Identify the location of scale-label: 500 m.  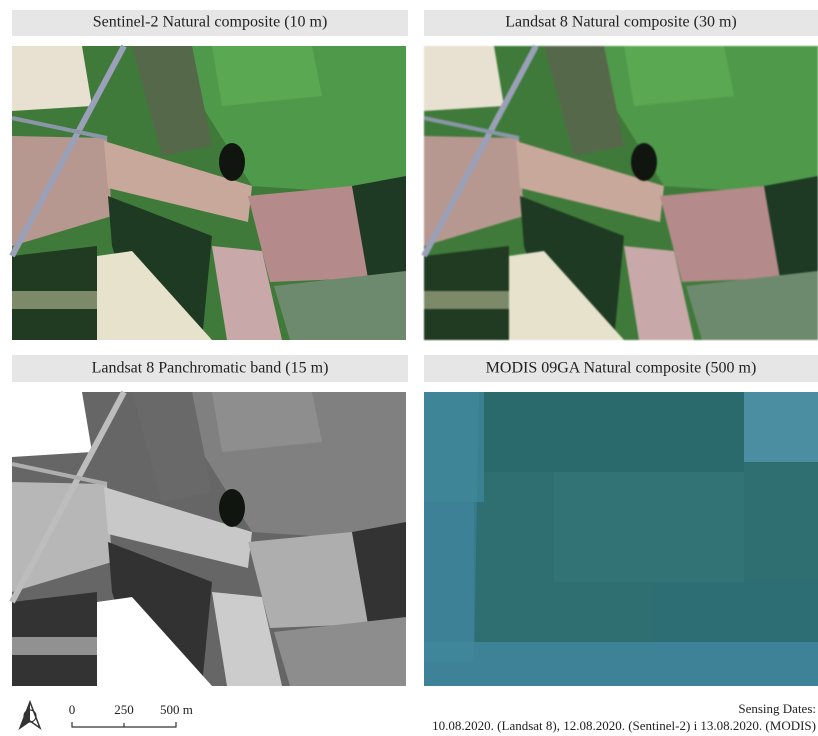
(176, 709).